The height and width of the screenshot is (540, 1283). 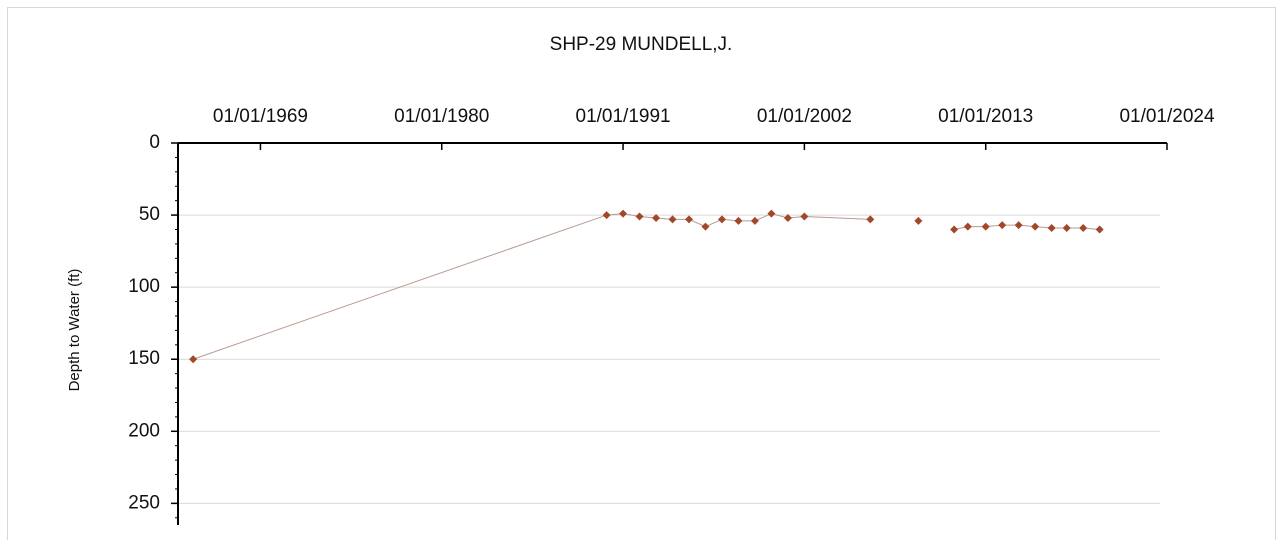 What do you see at coordinates (74, 330) in the screenshot?
I see `y-axis-label: Depth to Water (ft)` at bounding box center [74, 330].